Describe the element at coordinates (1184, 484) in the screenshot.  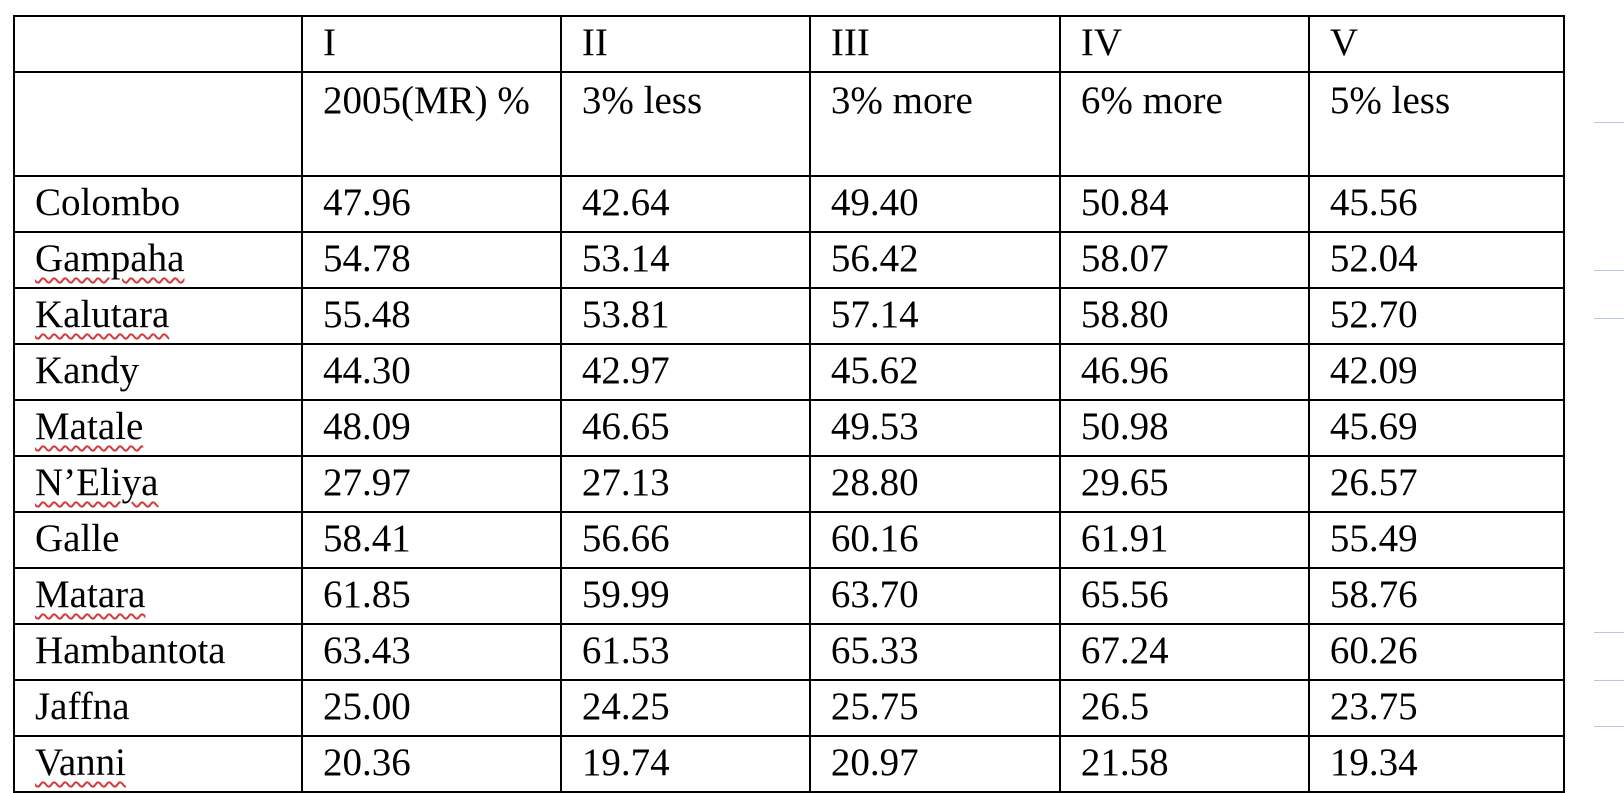
I see `value-cell: 29.65` at that location.